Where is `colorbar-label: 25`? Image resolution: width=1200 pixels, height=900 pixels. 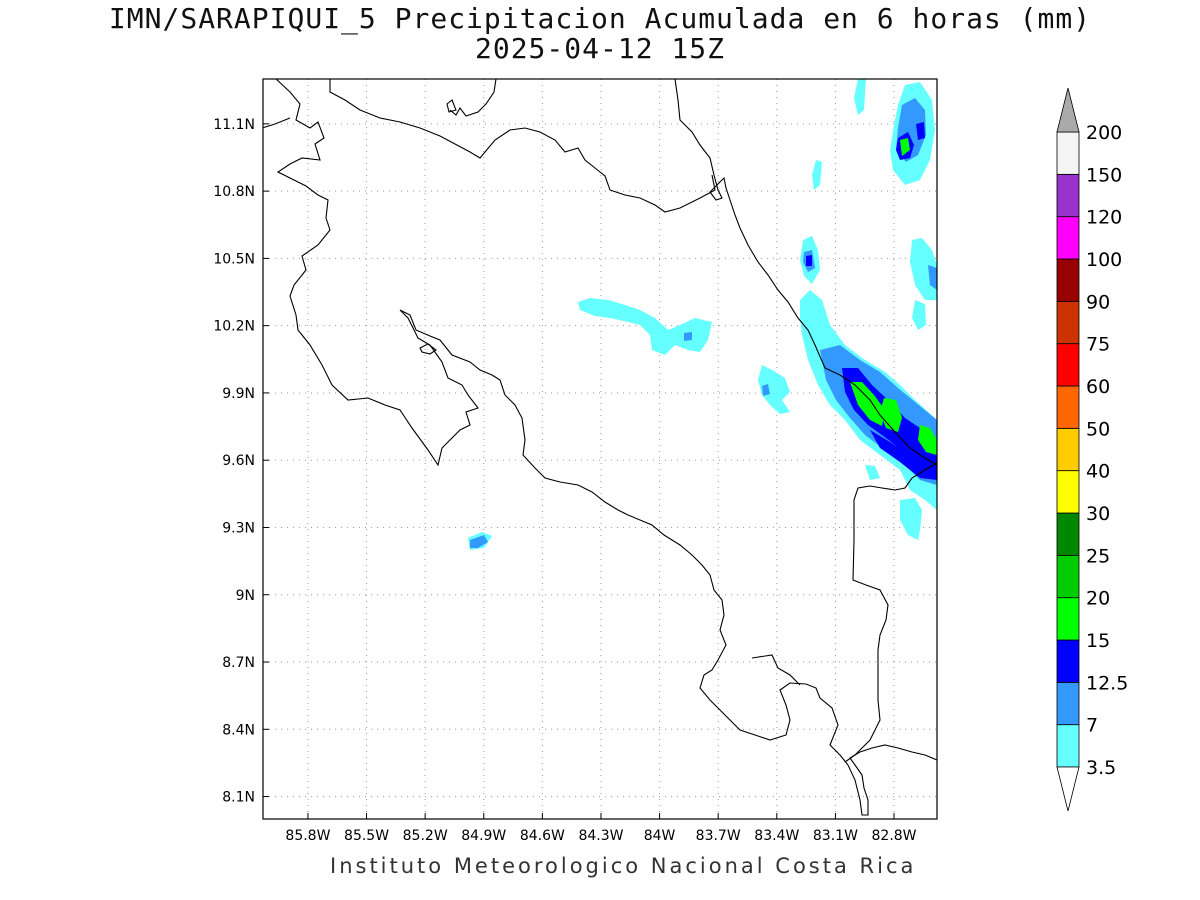
colorbar-label: 25 is located at coordinates (1098, 556).